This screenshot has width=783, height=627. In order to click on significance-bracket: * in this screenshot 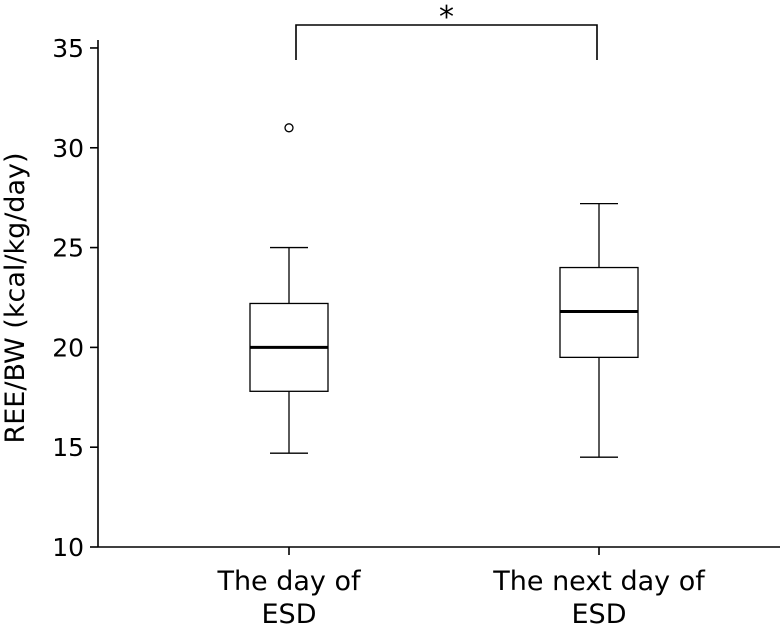, I will do `click(446, 30)`.